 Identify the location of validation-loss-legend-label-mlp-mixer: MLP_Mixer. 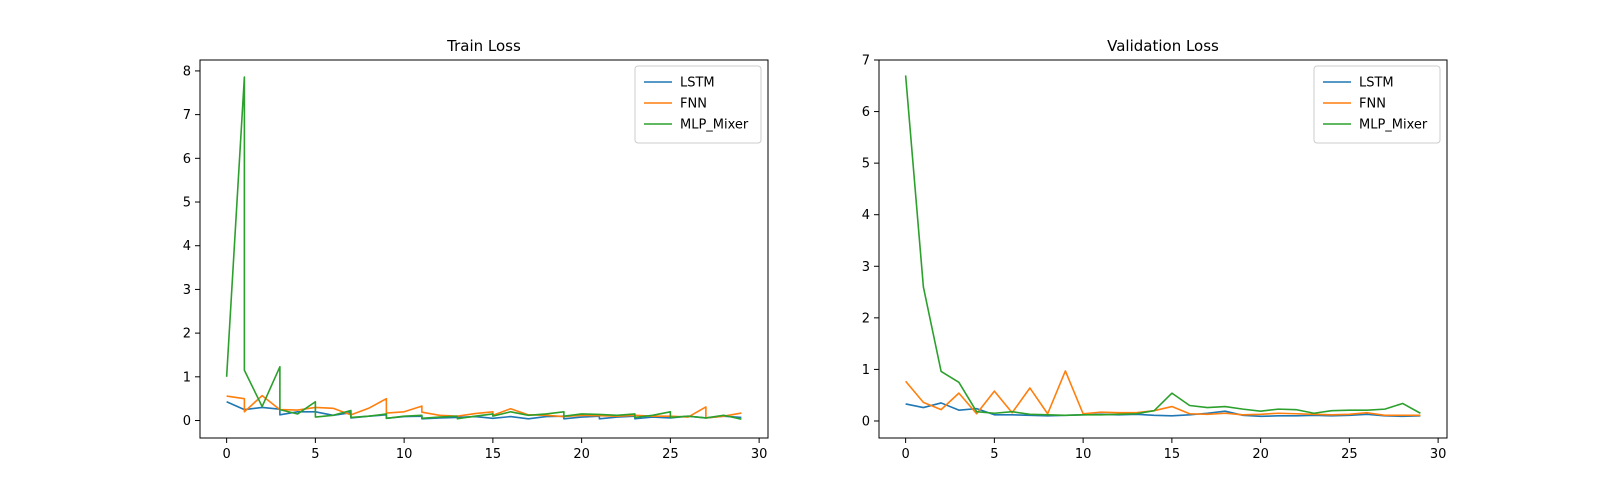
(1393, 125).